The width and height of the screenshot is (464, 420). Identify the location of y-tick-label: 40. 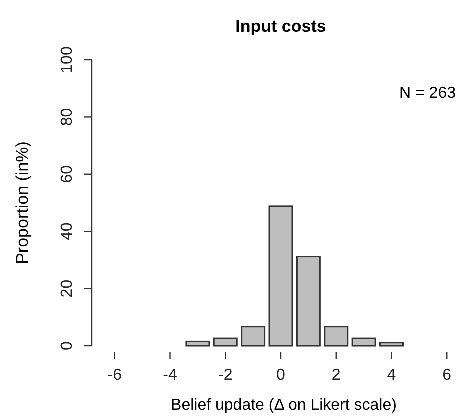
(67, 231).